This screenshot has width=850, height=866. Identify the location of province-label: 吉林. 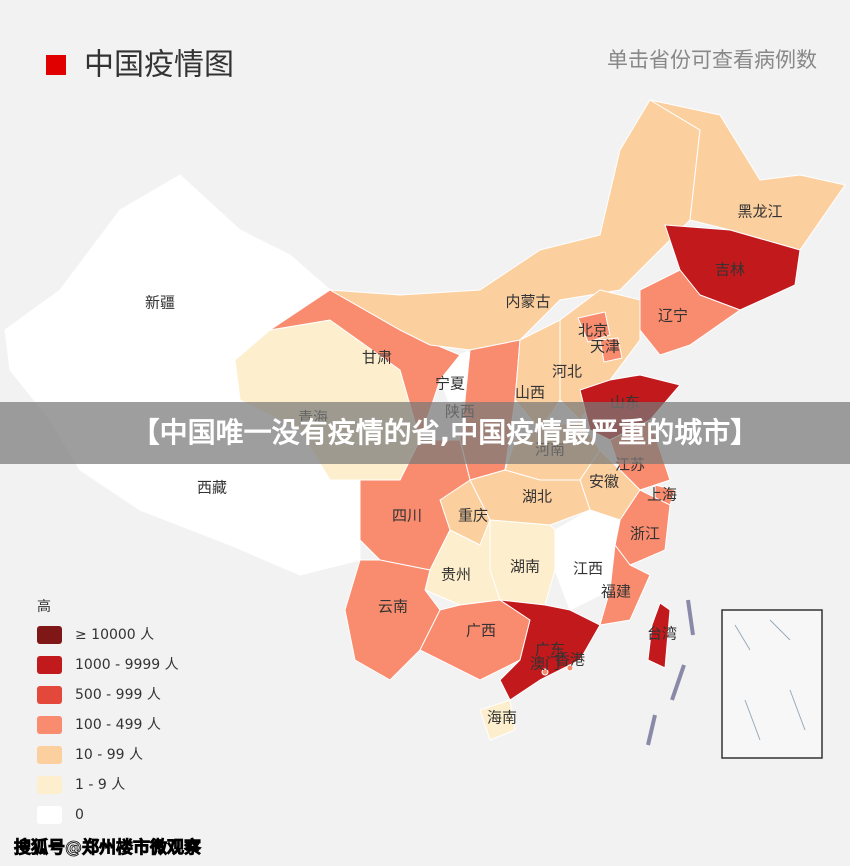
(730, 270).